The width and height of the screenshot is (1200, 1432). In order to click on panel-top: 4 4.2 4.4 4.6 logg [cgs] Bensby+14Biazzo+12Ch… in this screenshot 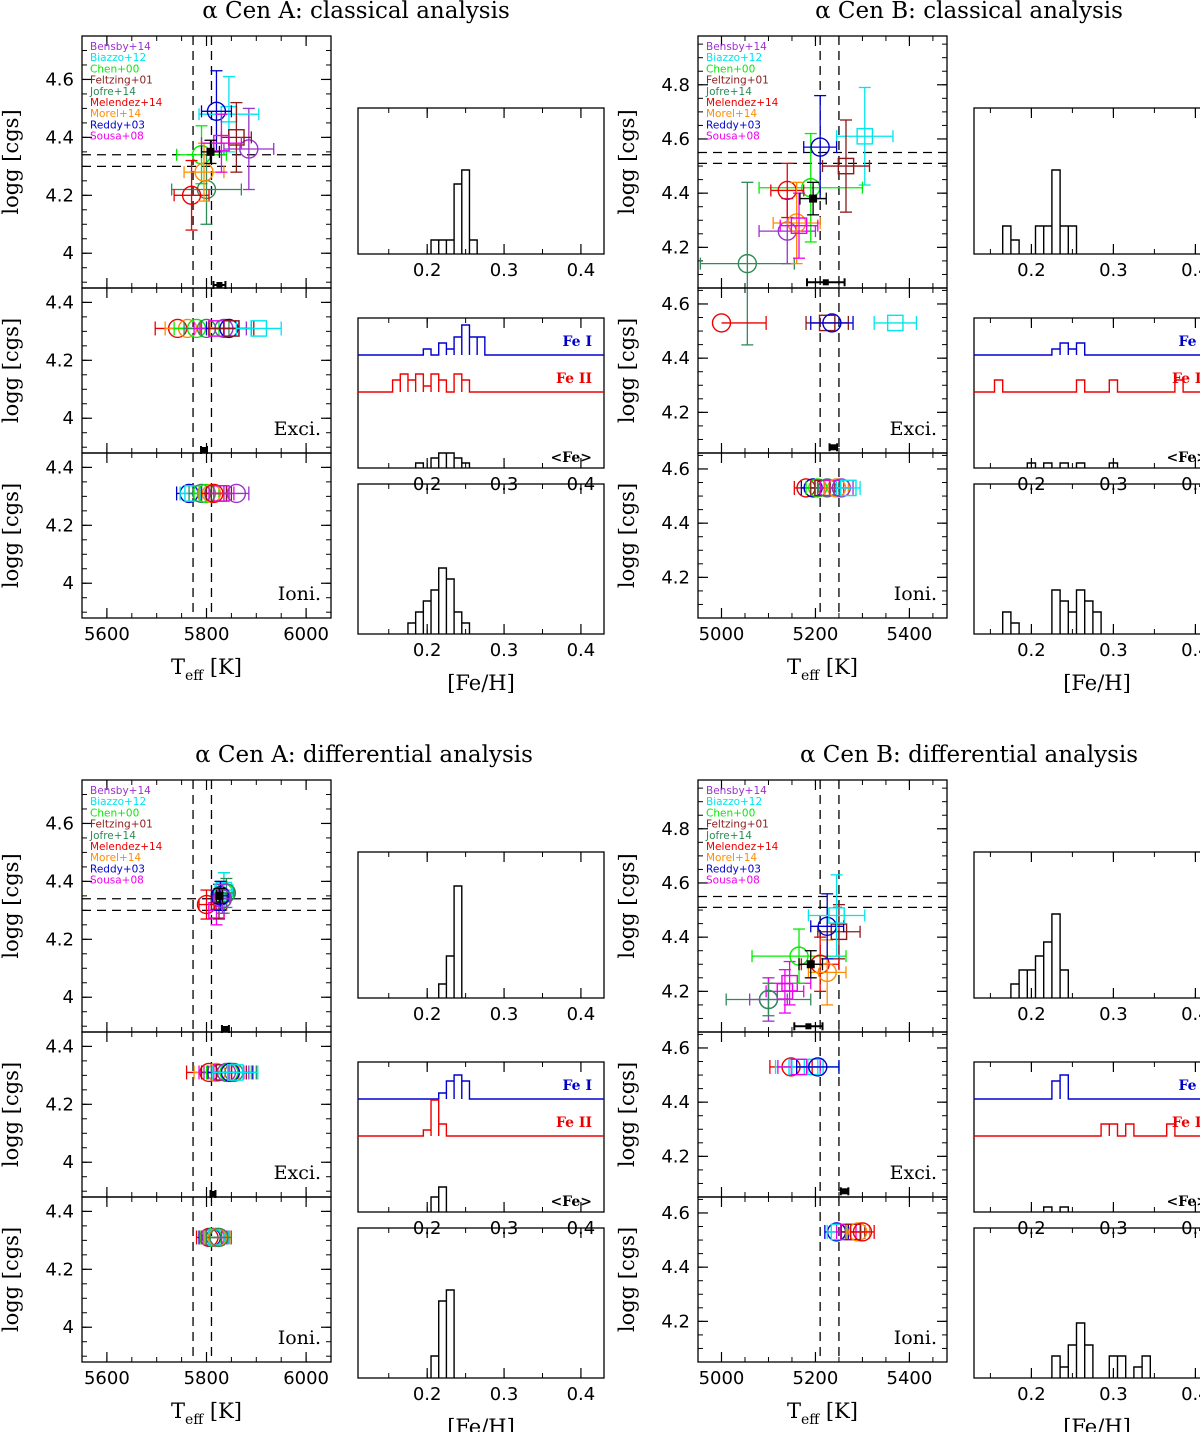, I will do `click(166, 162)`.